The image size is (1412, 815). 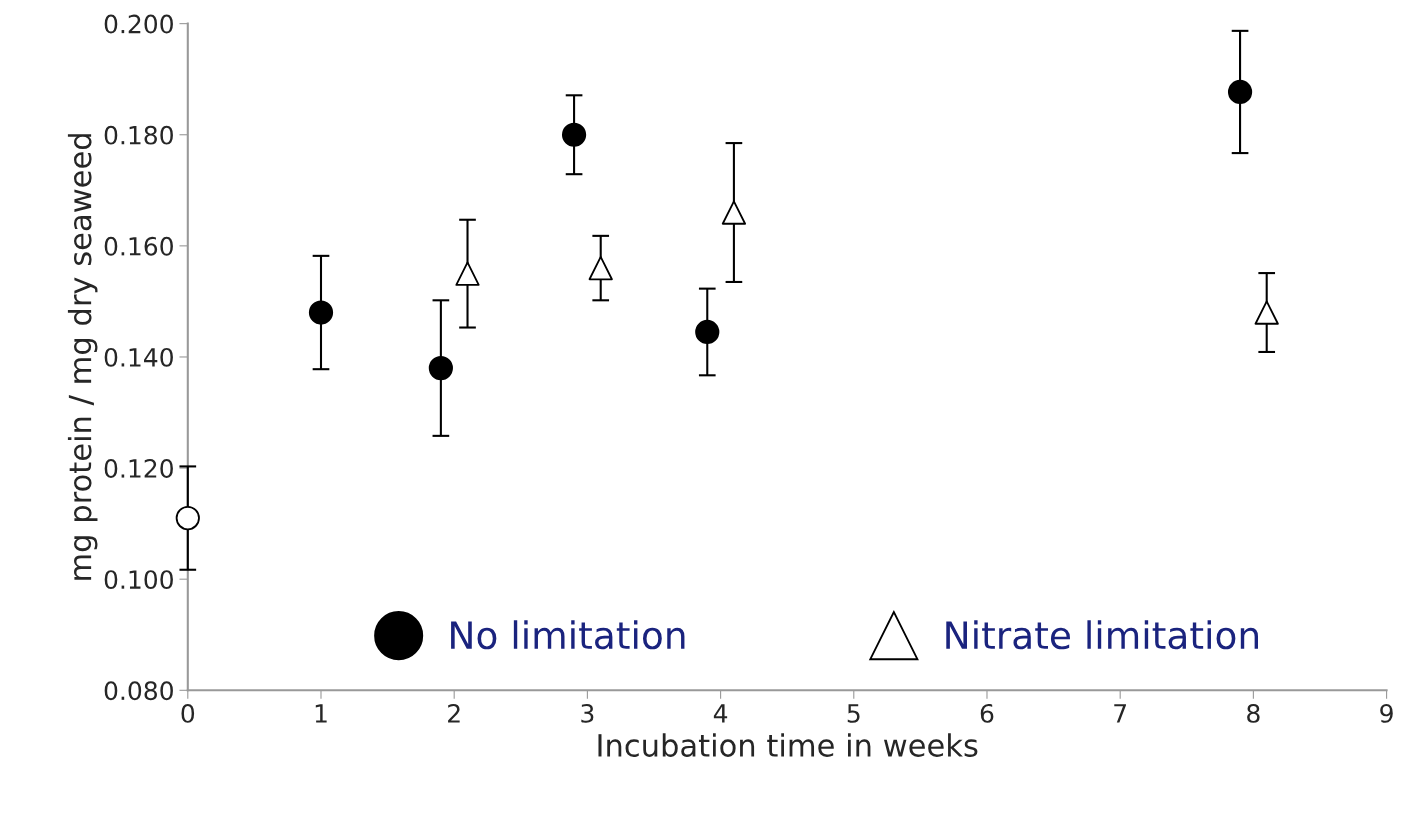 I want to click on x-tick-label: 3, so click(x=587, y=713).